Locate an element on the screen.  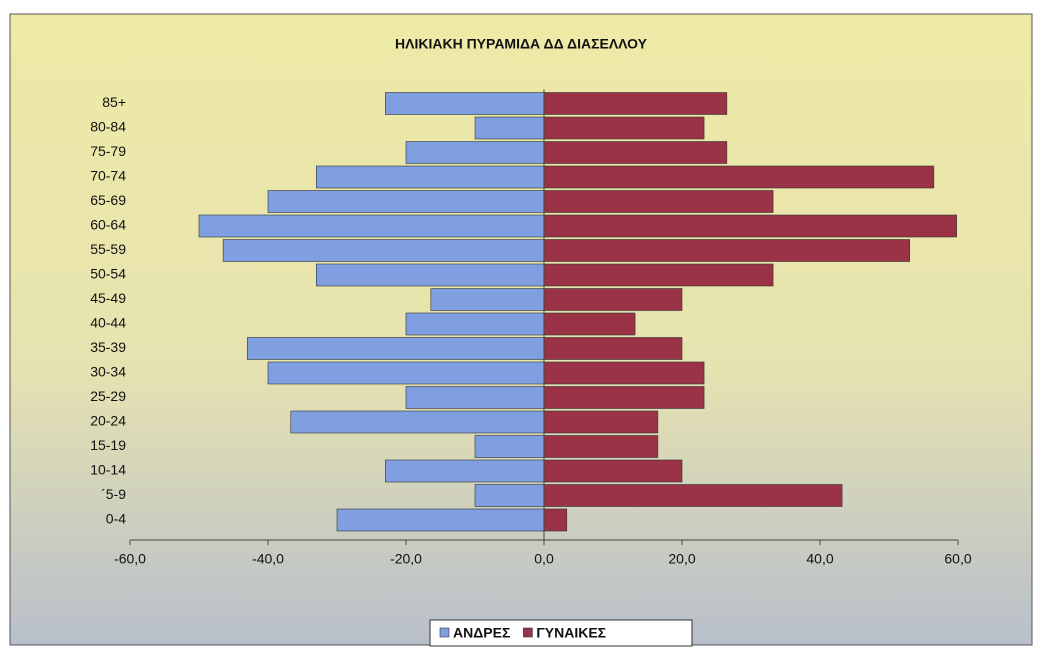
y-tick-label: 85+ is located at coordinates (114, 102).